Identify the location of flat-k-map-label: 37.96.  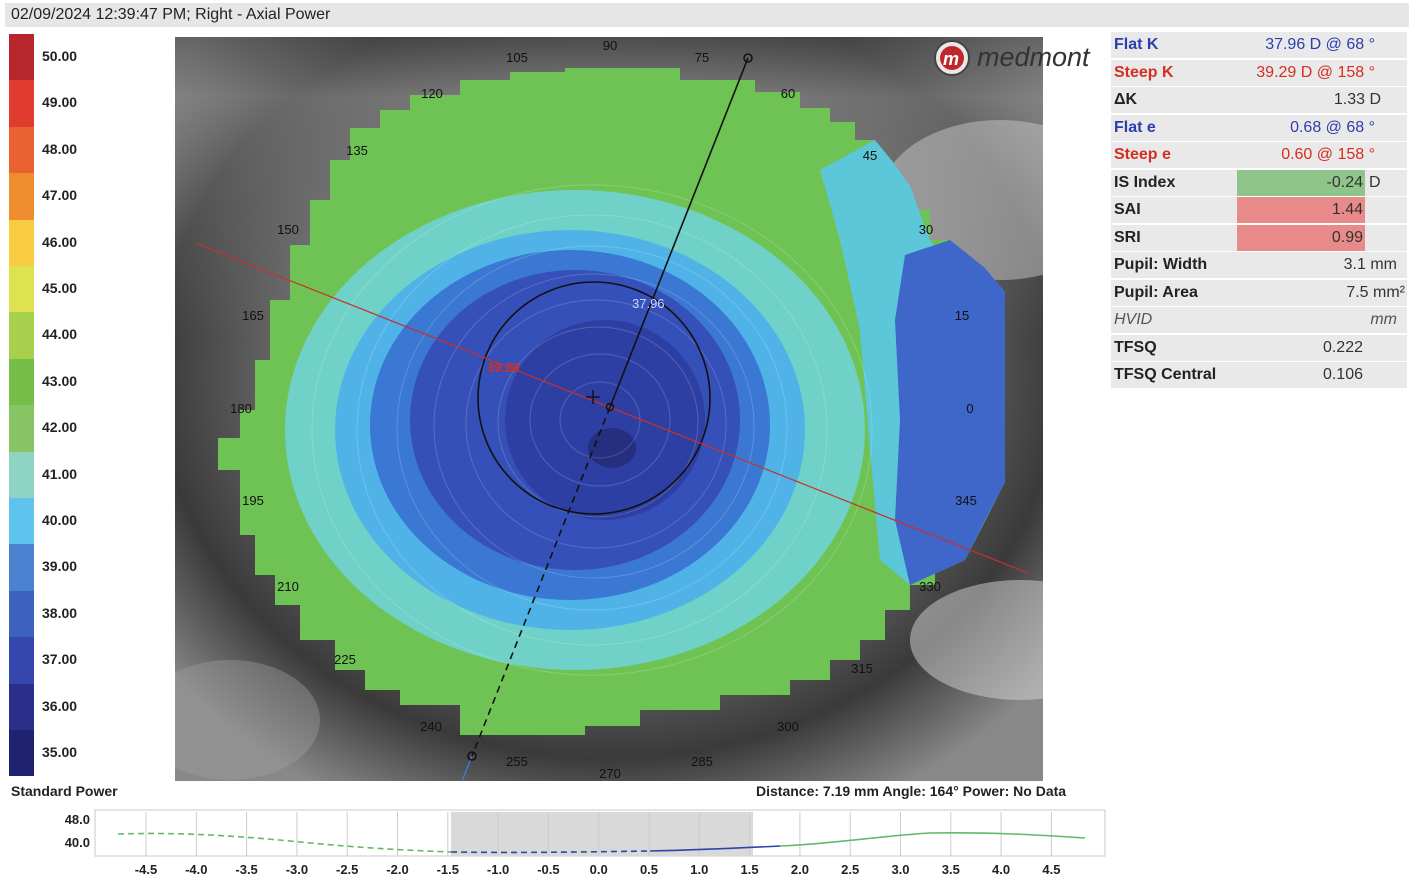
(648, 303).